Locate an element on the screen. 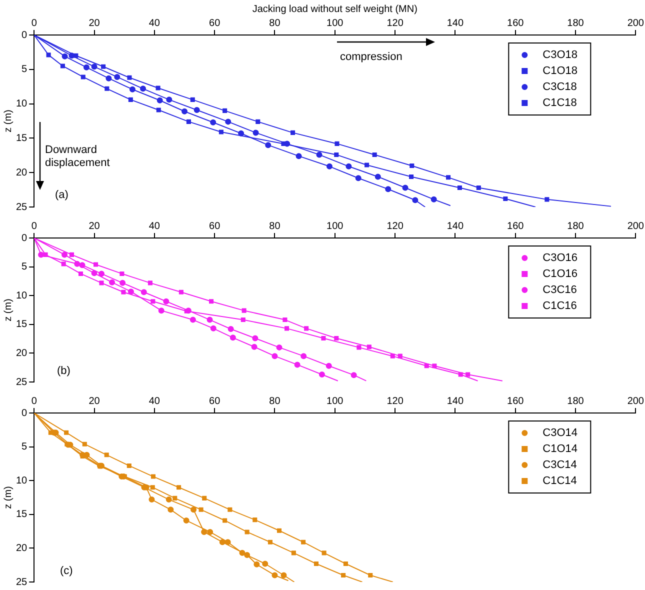 The image size is (645, 590). annotation: (b) is located at coordinates (63, 371).